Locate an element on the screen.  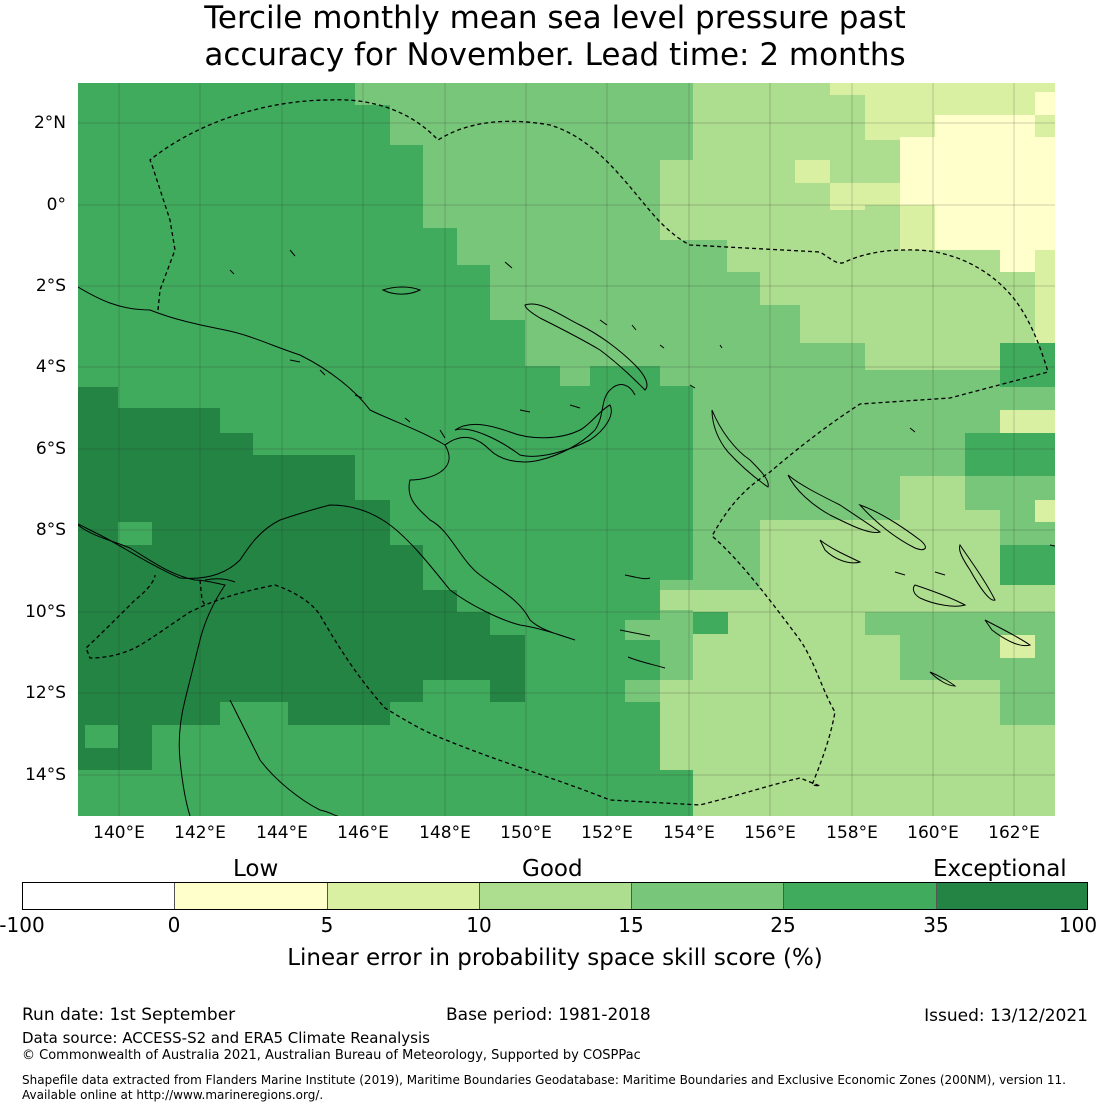
lat-tick-10s: 10°S is located at coordinates (45, 612).